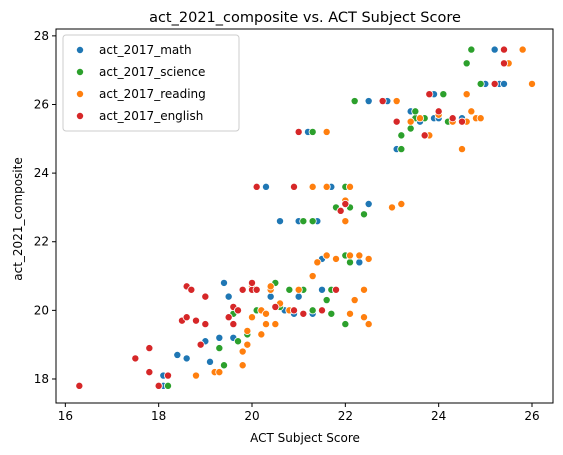  I want to click on x-tick-label: 24, so click(438, 416).